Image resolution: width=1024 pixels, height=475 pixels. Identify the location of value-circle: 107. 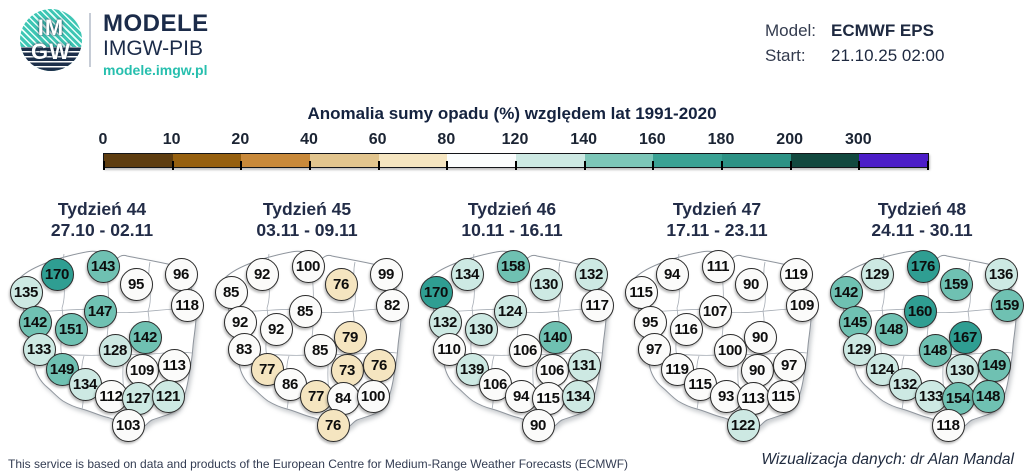
(715, 311).